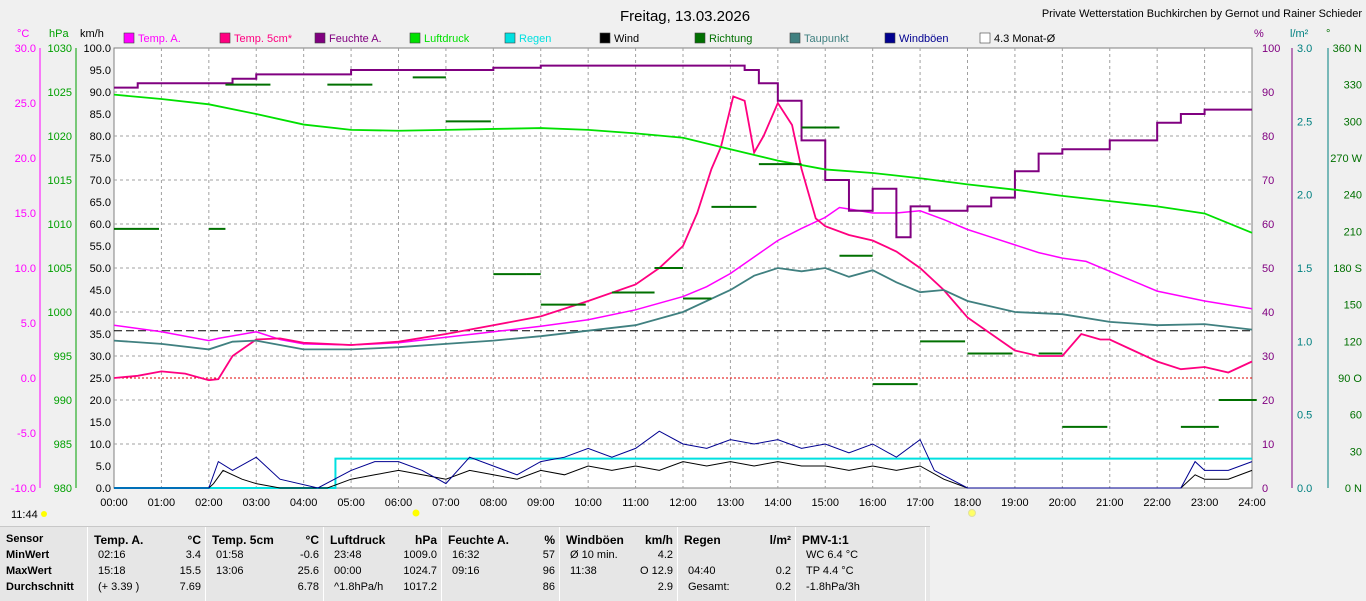 The height and width of the screenshot is (601, 1366). Describe the element at coordinates (60, 49) in the screenshot. I see `hpa-tick: 1030` at that location.